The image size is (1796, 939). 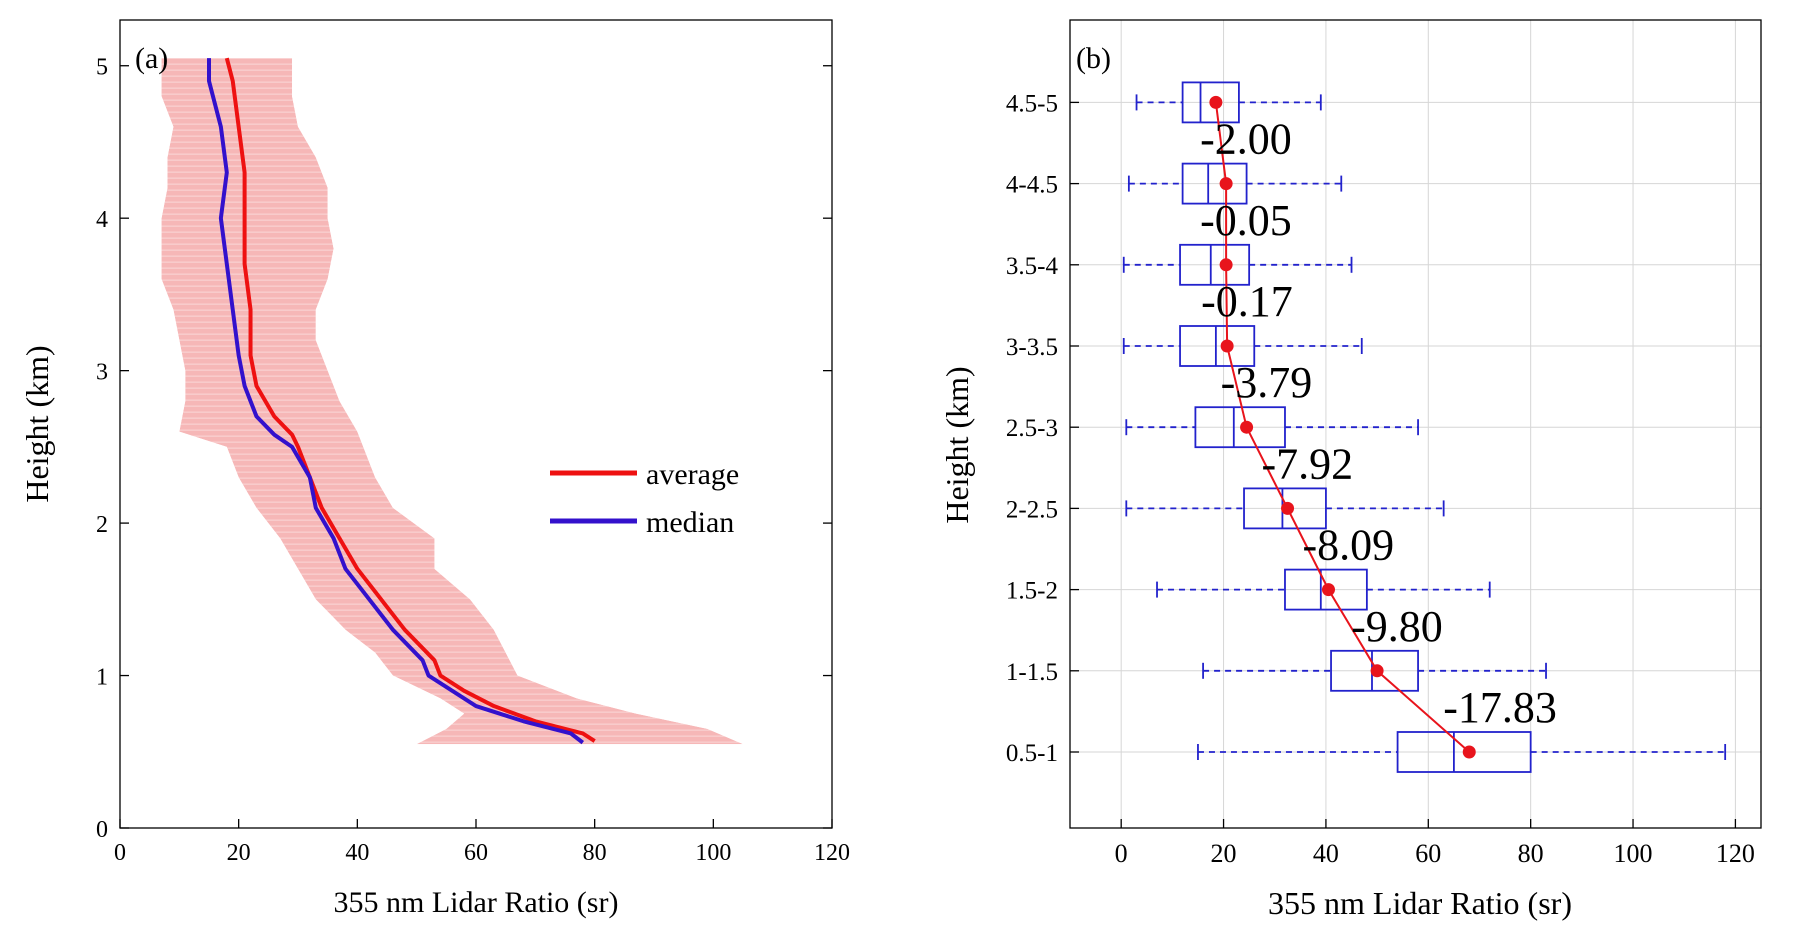 I want to click on x-axis-title-a: 355 nm Lidar Ratio (sr), so click(x=476, y=902).